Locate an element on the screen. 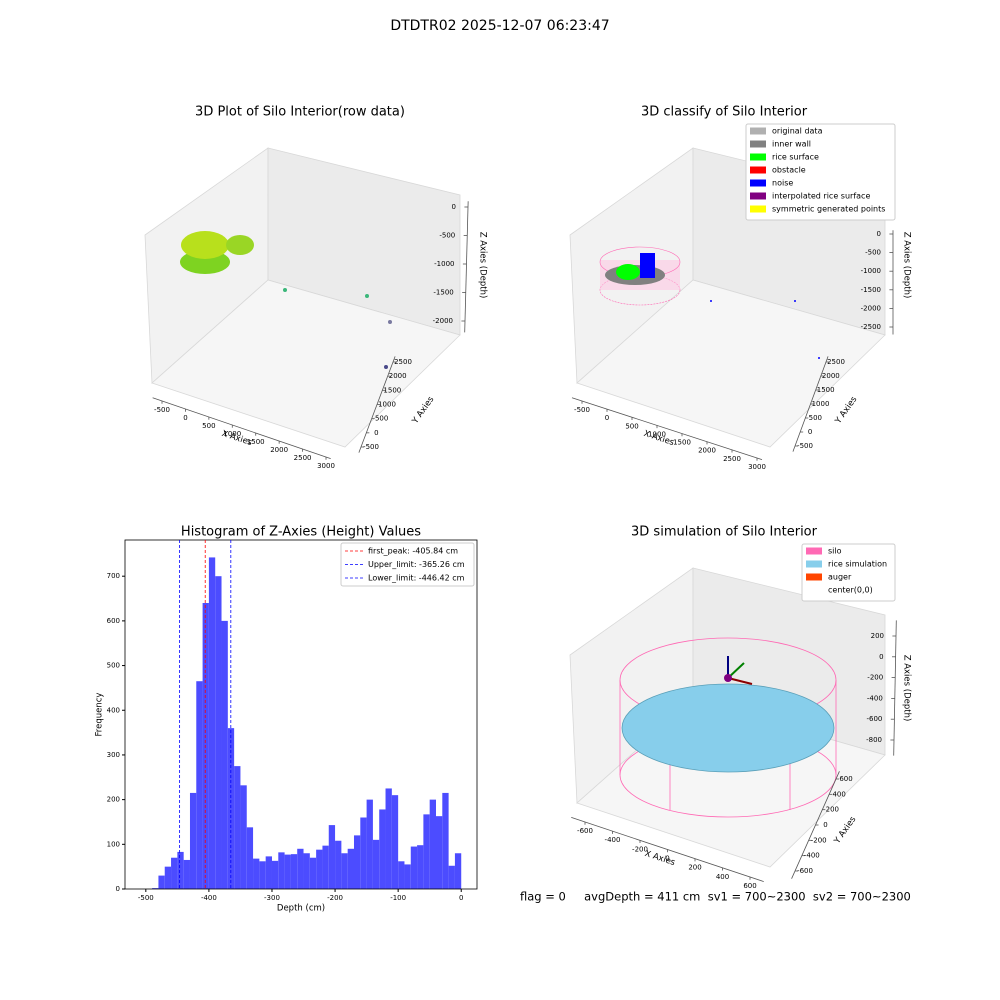 Image resolution: width=1000 pixels, height=1000 pixels. z-tick-label: 0 is located at coordinates (879, 234).